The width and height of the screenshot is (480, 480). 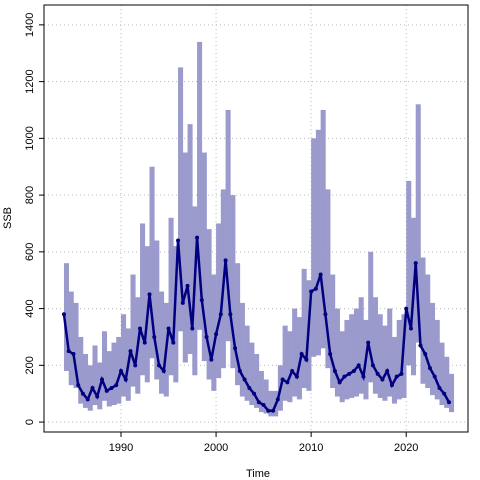 What do you see at coordinates (30, 252) in the screenshot?
I see `y-tick-label: 600` at bounding box center [30, 252].